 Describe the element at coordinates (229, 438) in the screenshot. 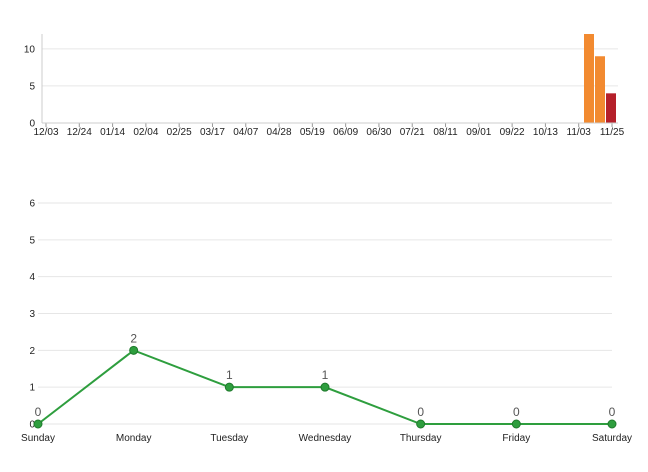

I see `x-tick-label: Tuesday` at that location.